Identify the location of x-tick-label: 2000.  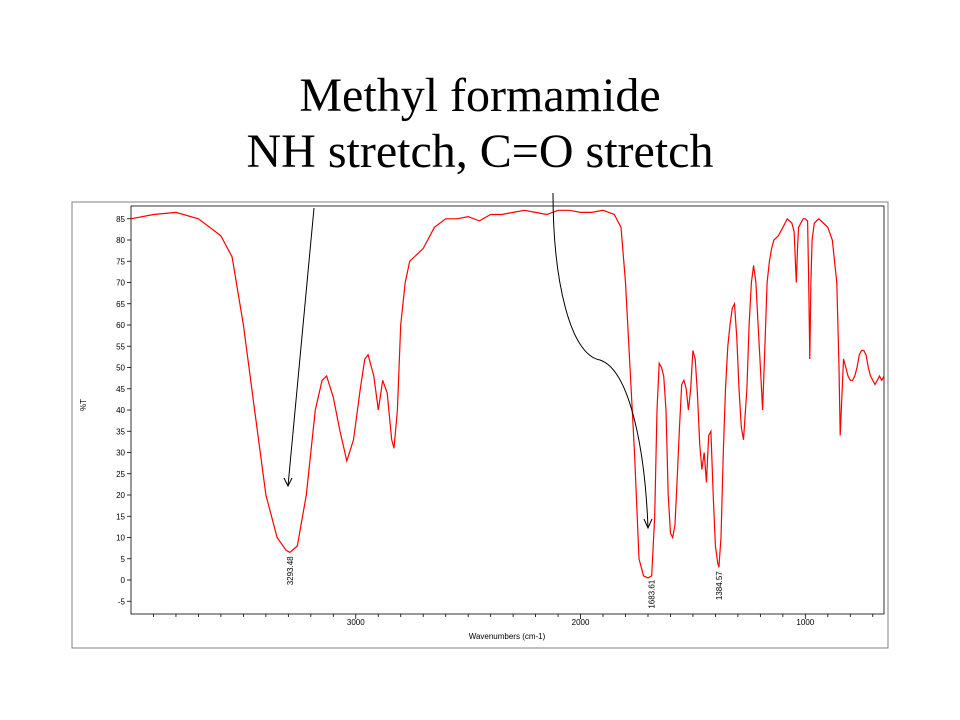
(581, 622).